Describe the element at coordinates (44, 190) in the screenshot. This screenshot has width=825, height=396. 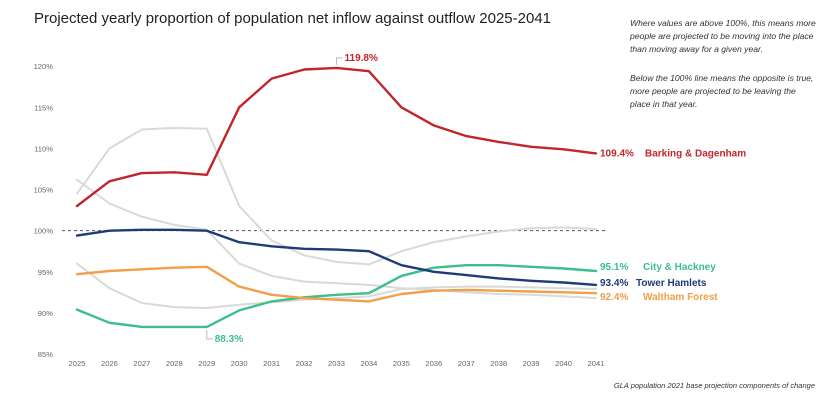
I see `y-tick-label: 105%` at that location.